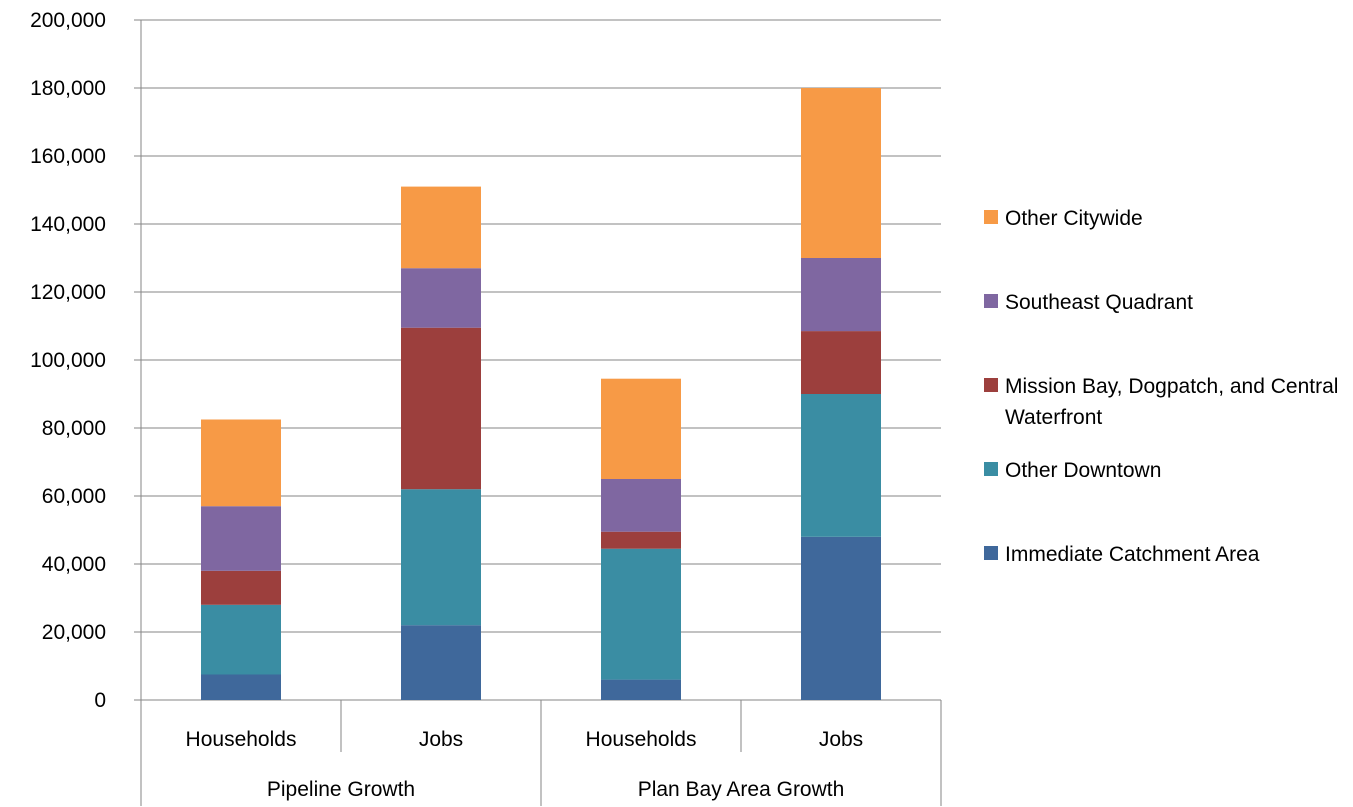 The image size is (1353, 807). I want to click on x-group-label: Plan Bay Area Growth, so click(741, 789).